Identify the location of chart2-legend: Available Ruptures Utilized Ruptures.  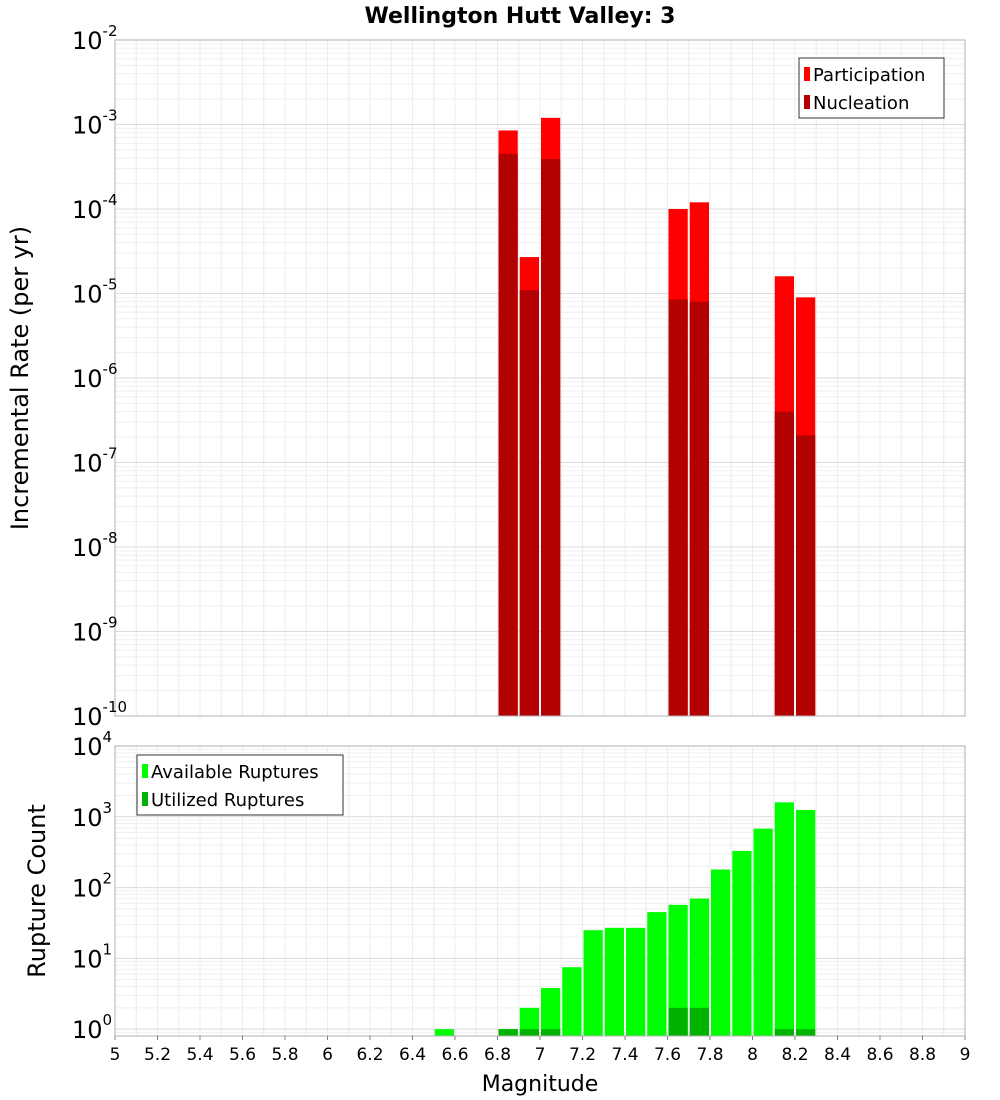
(240, 785).